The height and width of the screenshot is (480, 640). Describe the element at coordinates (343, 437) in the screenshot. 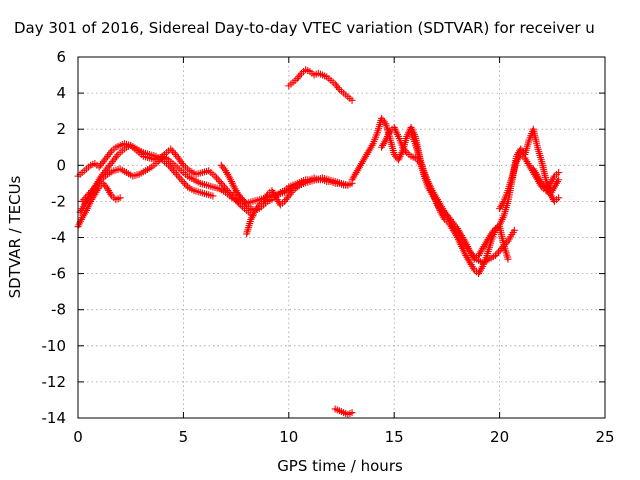

I see `x-tick-labels: 0 5 10 15 20 25` at that location.